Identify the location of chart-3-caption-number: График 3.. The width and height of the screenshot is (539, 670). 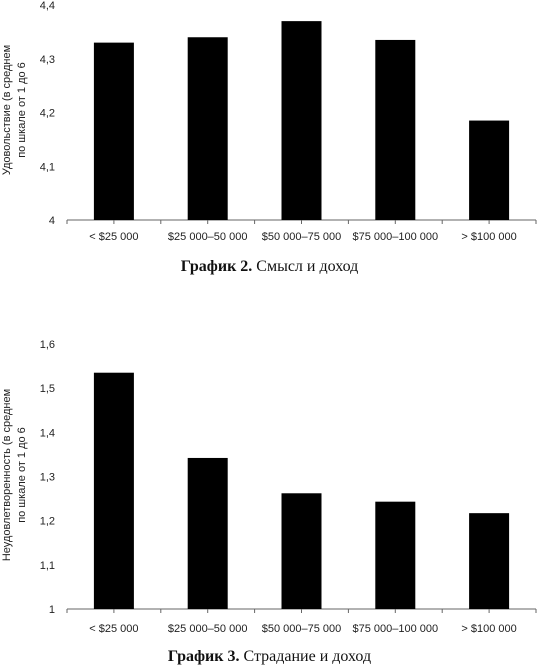
(203, 656).